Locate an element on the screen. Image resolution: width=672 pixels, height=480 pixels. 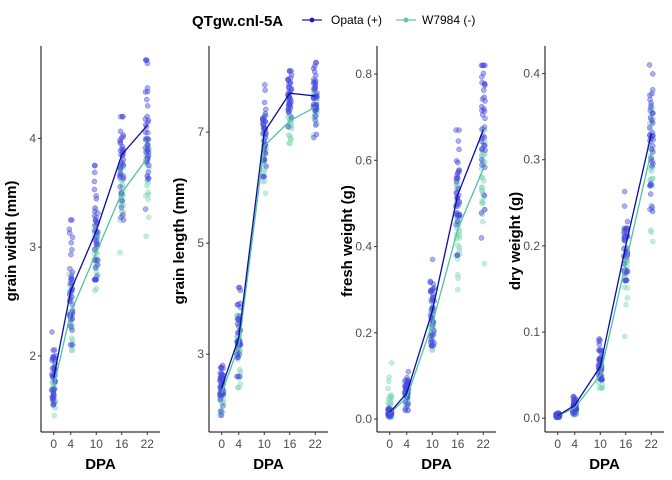
legend: QTgw.cnl-5A Opata (+) W7984 (-) is located at coordinates (333, 21).